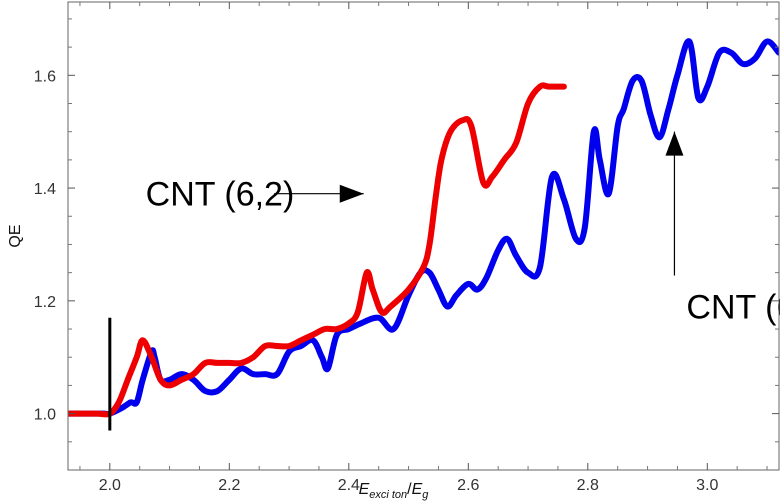  Describe the element at coordinates (45, 189) in the screenshot. I see `y-tick-label: 1.4` at that location.